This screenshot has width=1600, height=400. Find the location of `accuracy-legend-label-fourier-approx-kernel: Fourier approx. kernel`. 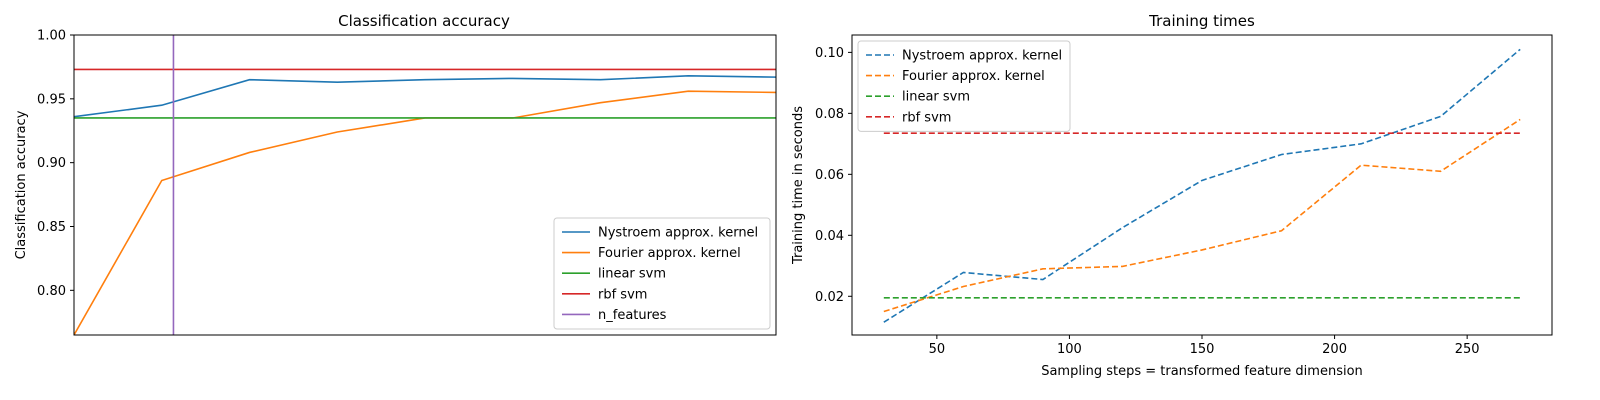

accuracy-legend-label-fourier-approx-kernel: Fourier approx. kernel is located at coordinates (669, 253).